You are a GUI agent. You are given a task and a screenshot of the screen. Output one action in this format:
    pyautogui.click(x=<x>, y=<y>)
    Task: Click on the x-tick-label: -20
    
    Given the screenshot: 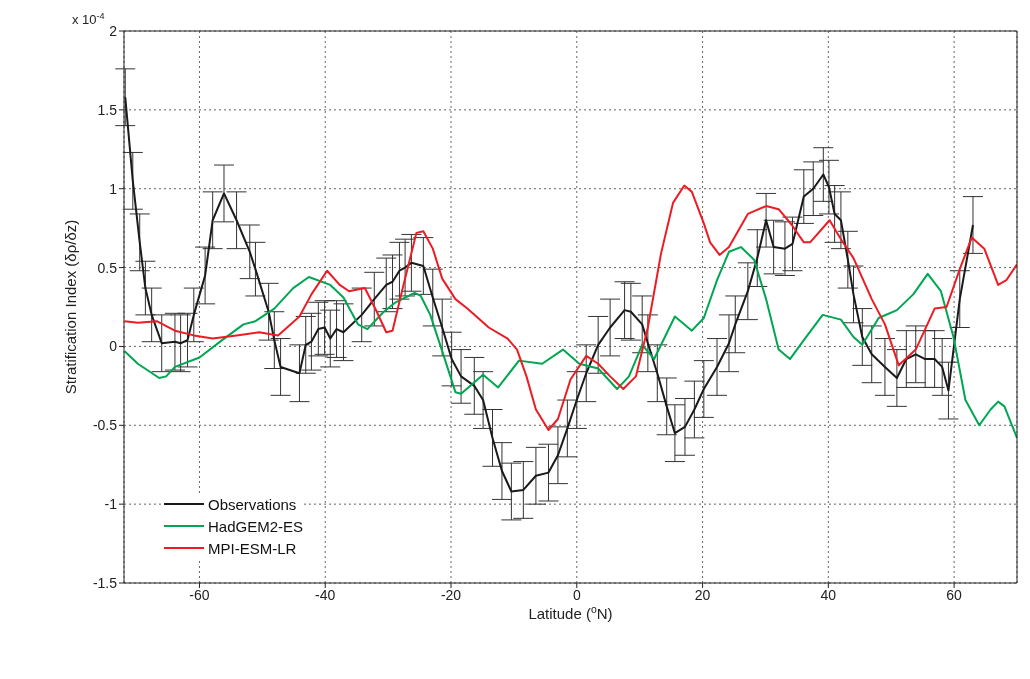 What is the action you would take?
    pyautogui.click(x=451, y=594)
    